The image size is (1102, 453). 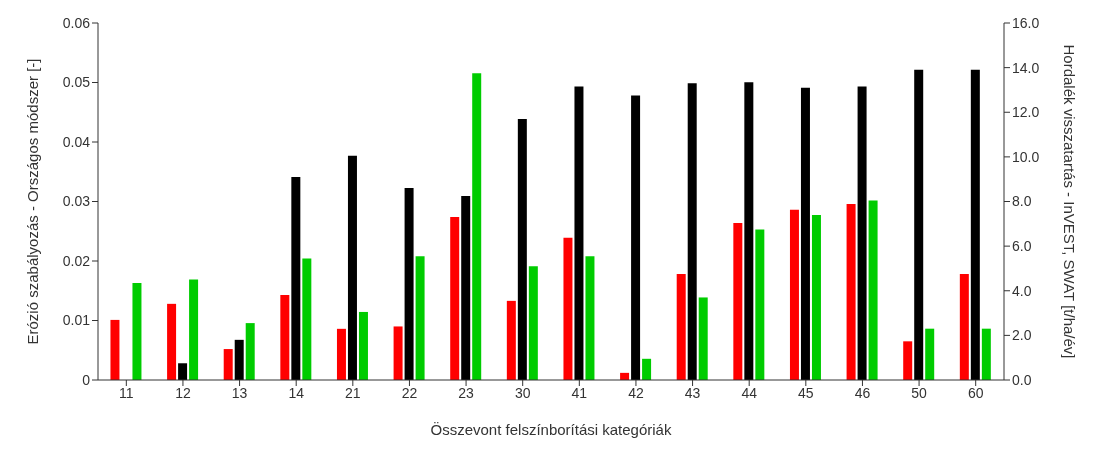 What do you see at coordinates (86, 379) in the screenshot?
I see `y-tick-label: 0` at bounding box center [86, 379].